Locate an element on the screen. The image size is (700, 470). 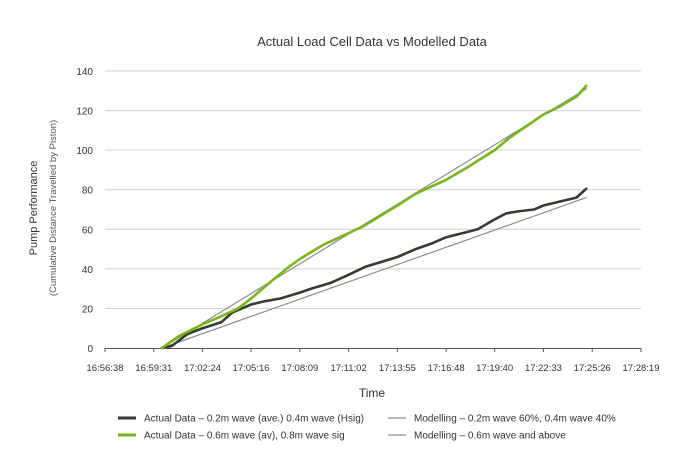
y-tick-label: 140 is located at coordinates (84, 72).